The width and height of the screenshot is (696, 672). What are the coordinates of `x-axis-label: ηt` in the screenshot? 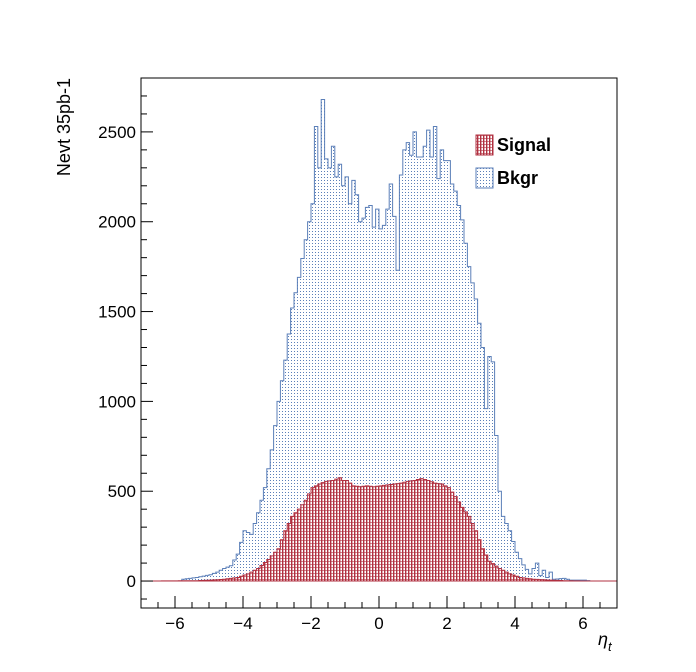 It's located at (605, 641).